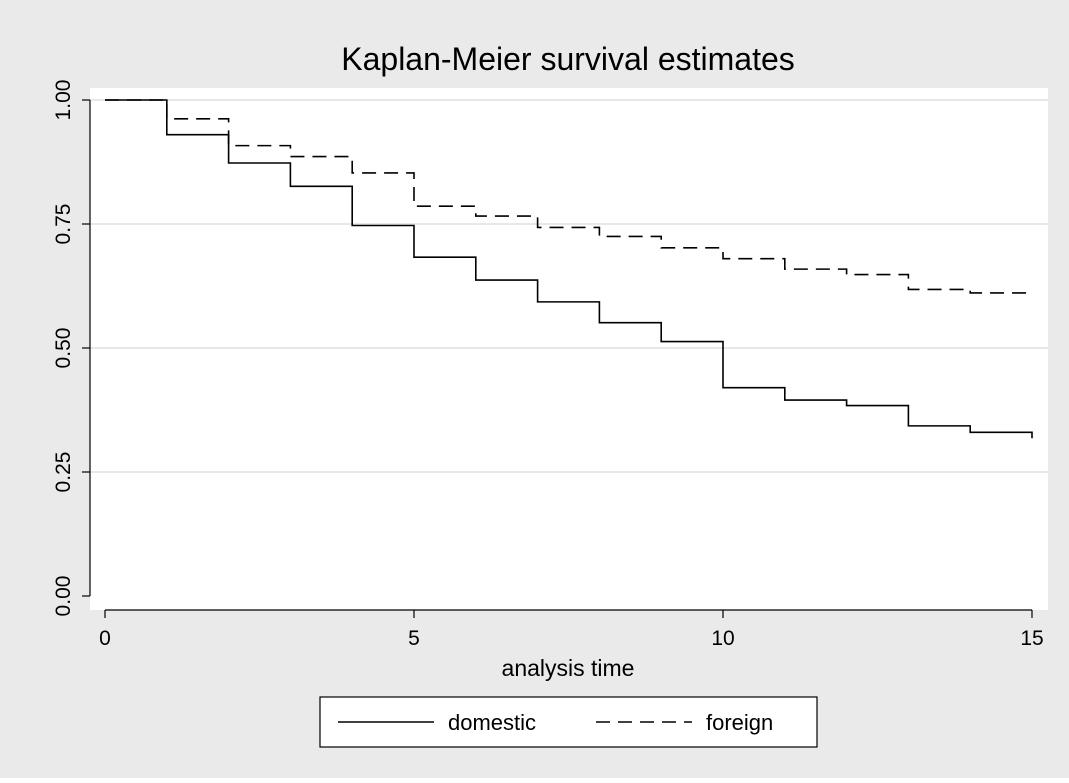  What do you see at coordinates (492, 722) in the screenshot?
I see `legend-label-domestic: domestic` at bounding box center [492, 722].